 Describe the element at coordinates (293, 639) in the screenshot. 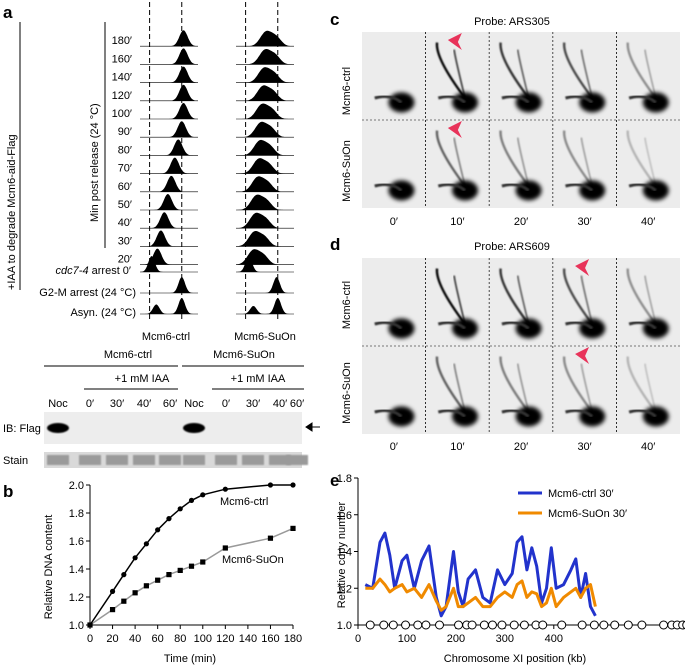

I see `x-tick-label: 180` at that location.